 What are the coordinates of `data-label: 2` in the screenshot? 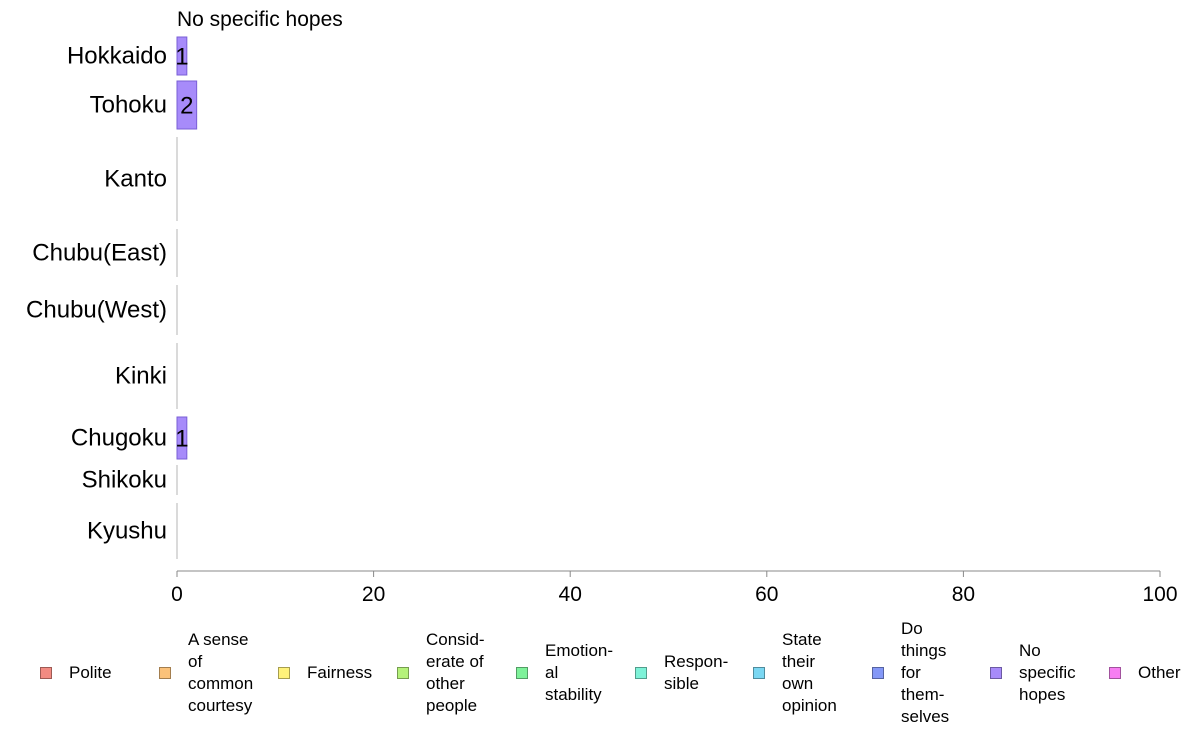 It's located at (186, 106).